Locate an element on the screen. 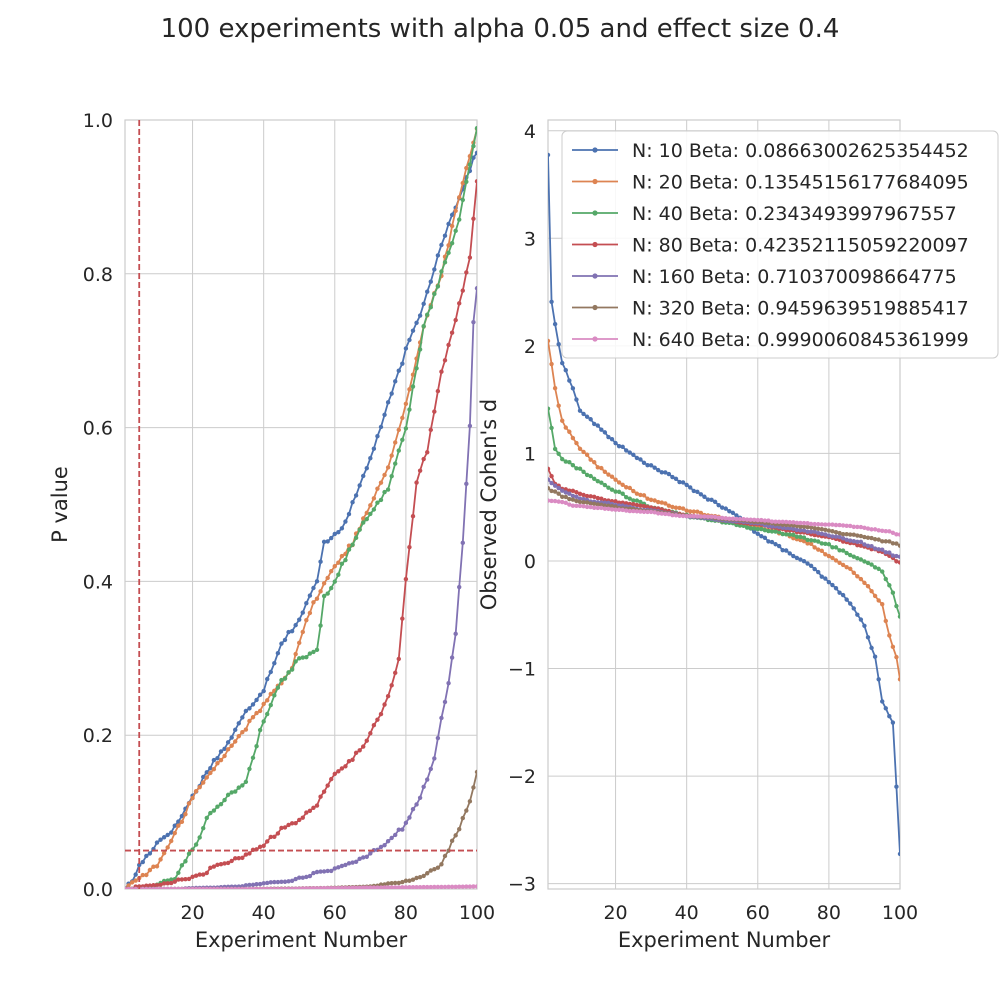 The height and width of the screenshot is (1004, 1000). y-tick-label: 1 is located at coordinates (530, 454).